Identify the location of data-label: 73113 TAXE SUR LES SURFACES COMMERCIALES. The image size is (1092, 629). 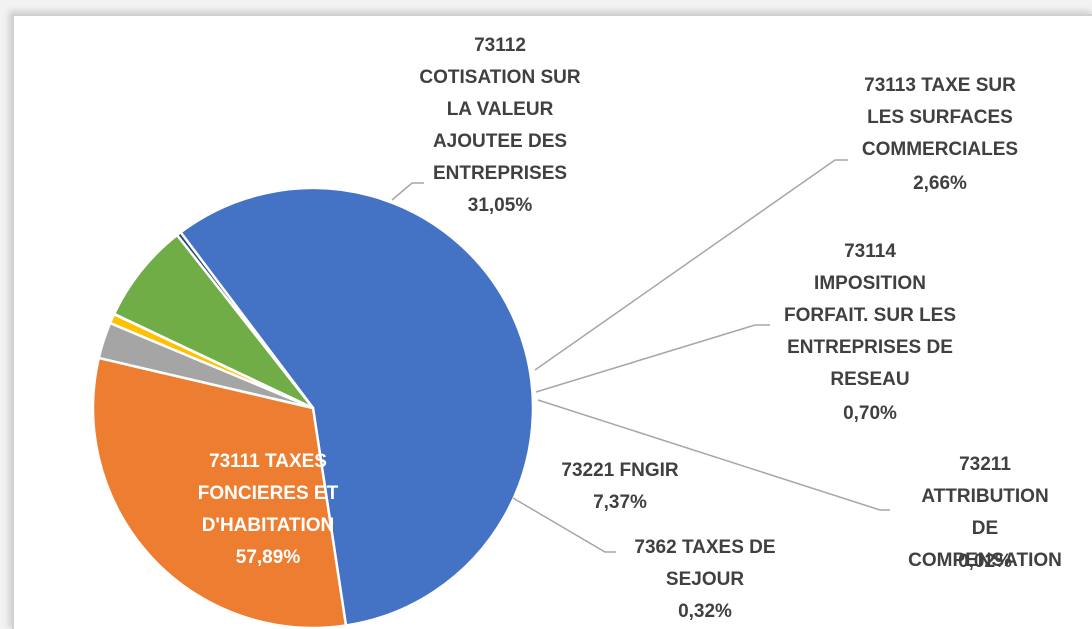
(940, 117).